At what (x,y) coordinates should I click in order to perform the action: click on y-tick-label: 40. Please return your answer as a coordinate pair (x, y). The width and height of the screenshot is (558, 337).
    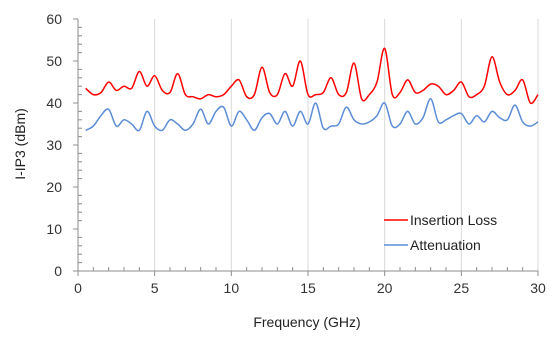
    Looking at the image, I should click on (54, 103).